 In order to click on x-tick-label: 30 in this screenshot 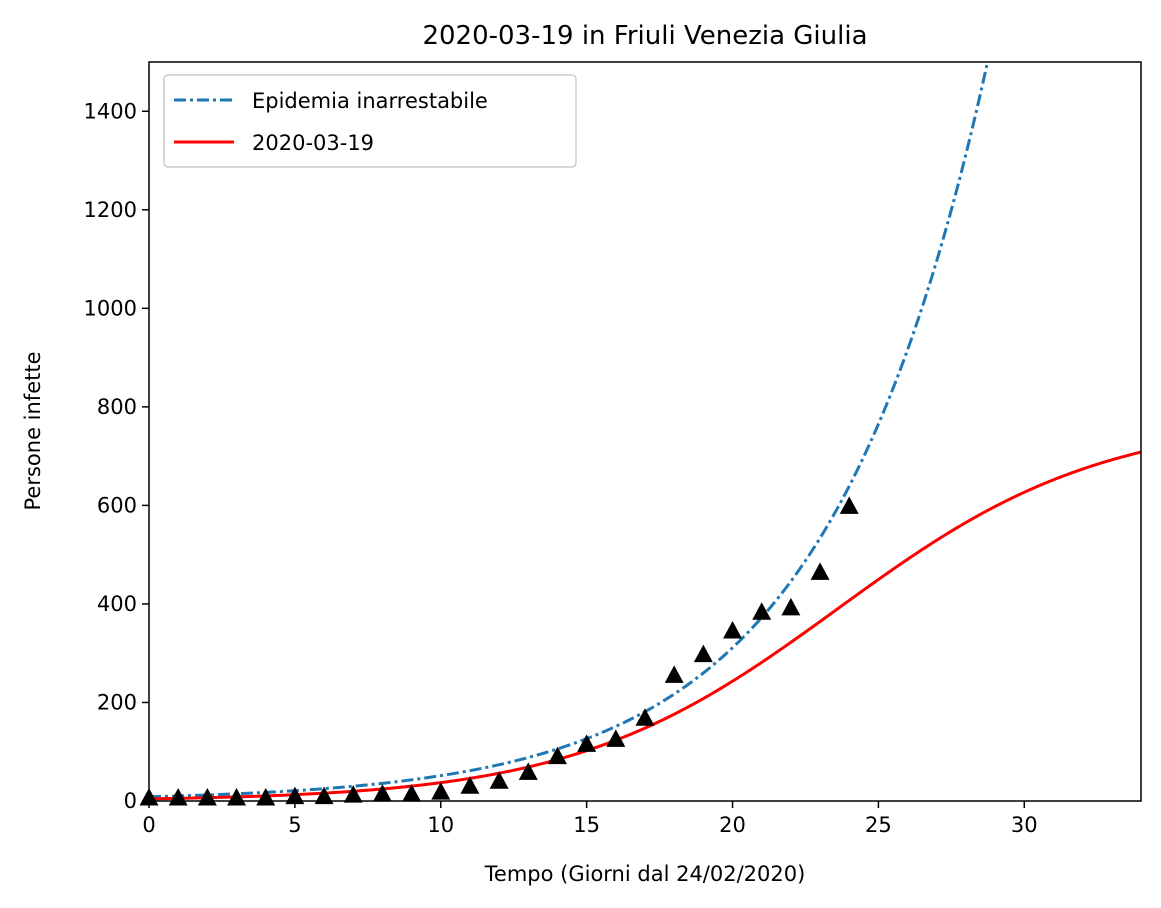, I will do `click(1024, 825)`.